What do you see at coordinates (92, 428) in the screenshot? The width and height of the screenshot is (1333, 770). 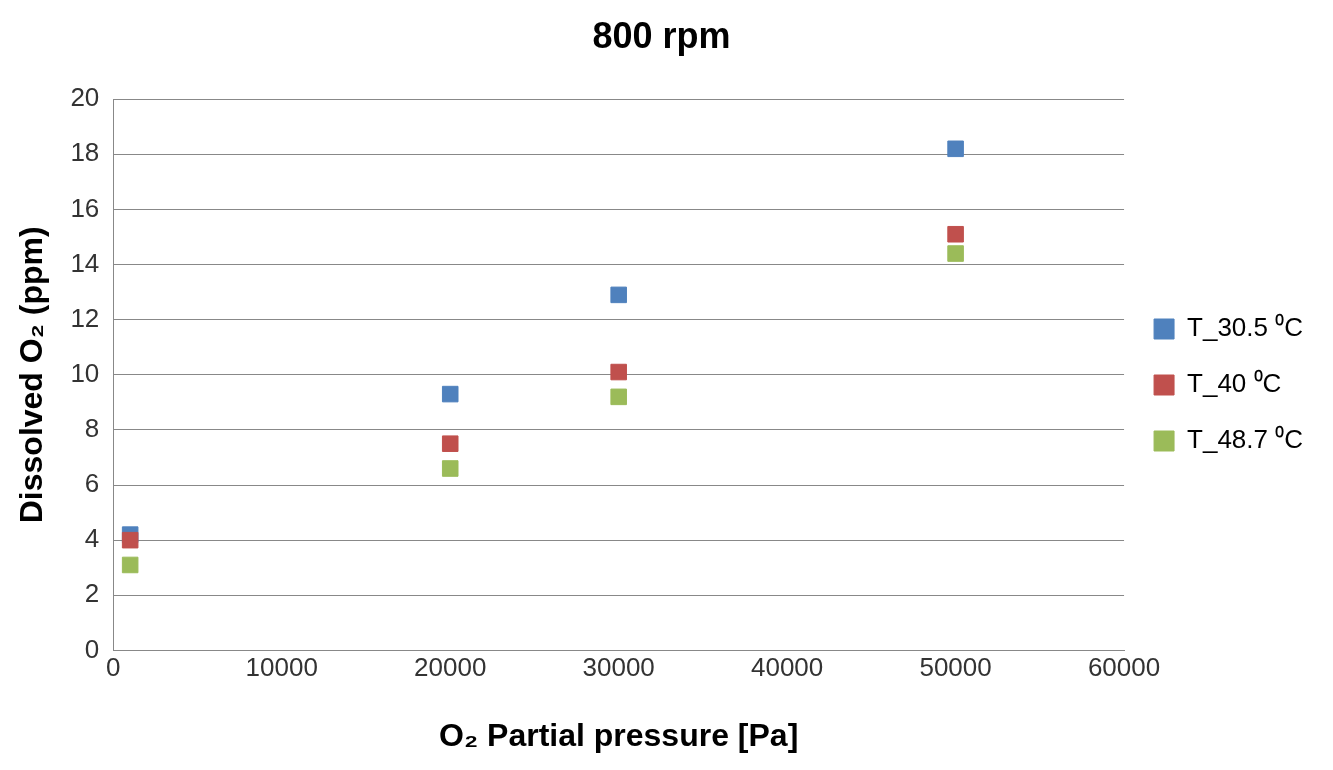 I see `y-tick-label: 8` at bounding box center [92, 428].